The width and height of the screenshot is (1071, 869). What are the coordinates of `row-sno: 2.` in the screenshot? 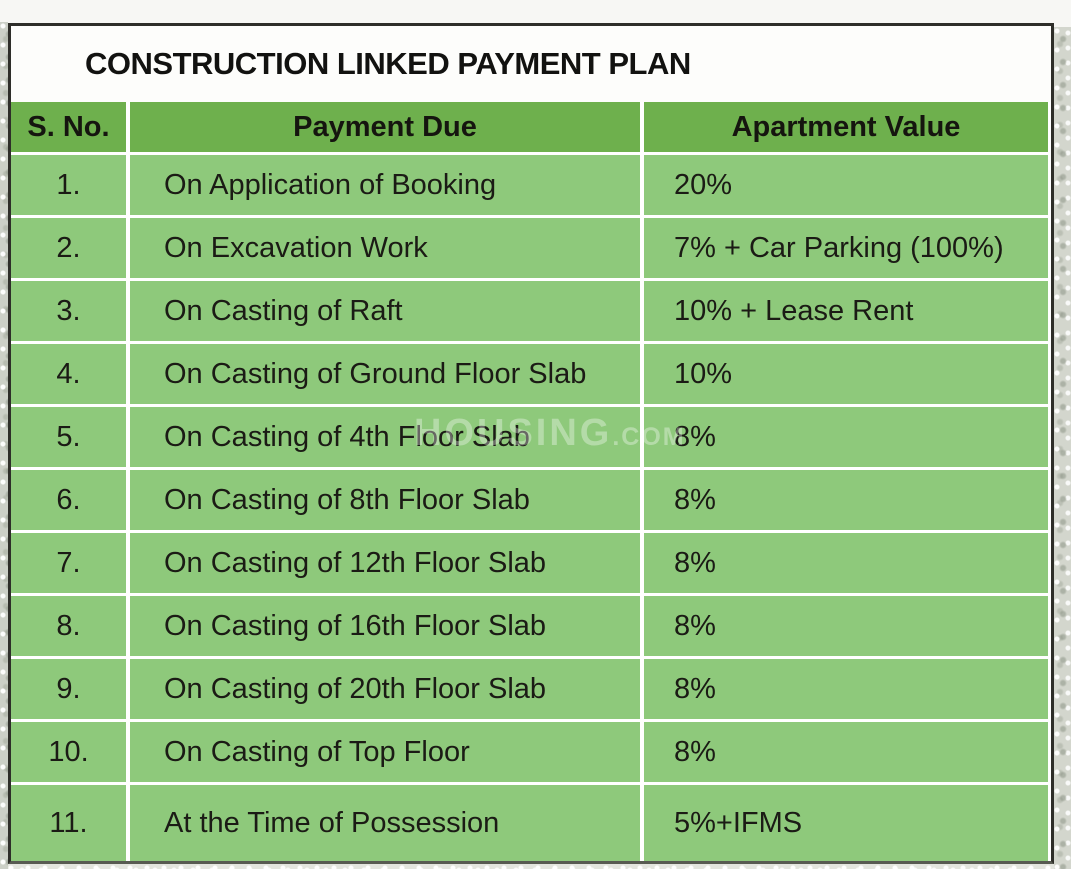 It's located at (70, 248).